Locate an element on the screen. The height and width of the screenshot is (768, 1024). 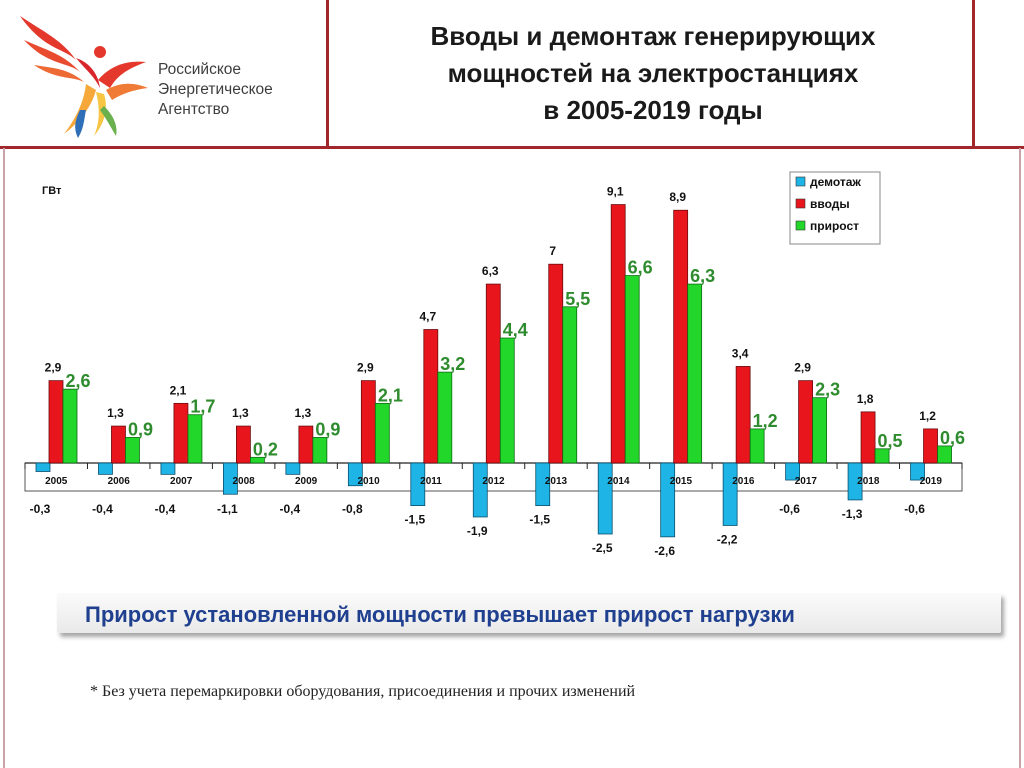
data-label-demolition: -1,5 is located at coordinates (539, 520).